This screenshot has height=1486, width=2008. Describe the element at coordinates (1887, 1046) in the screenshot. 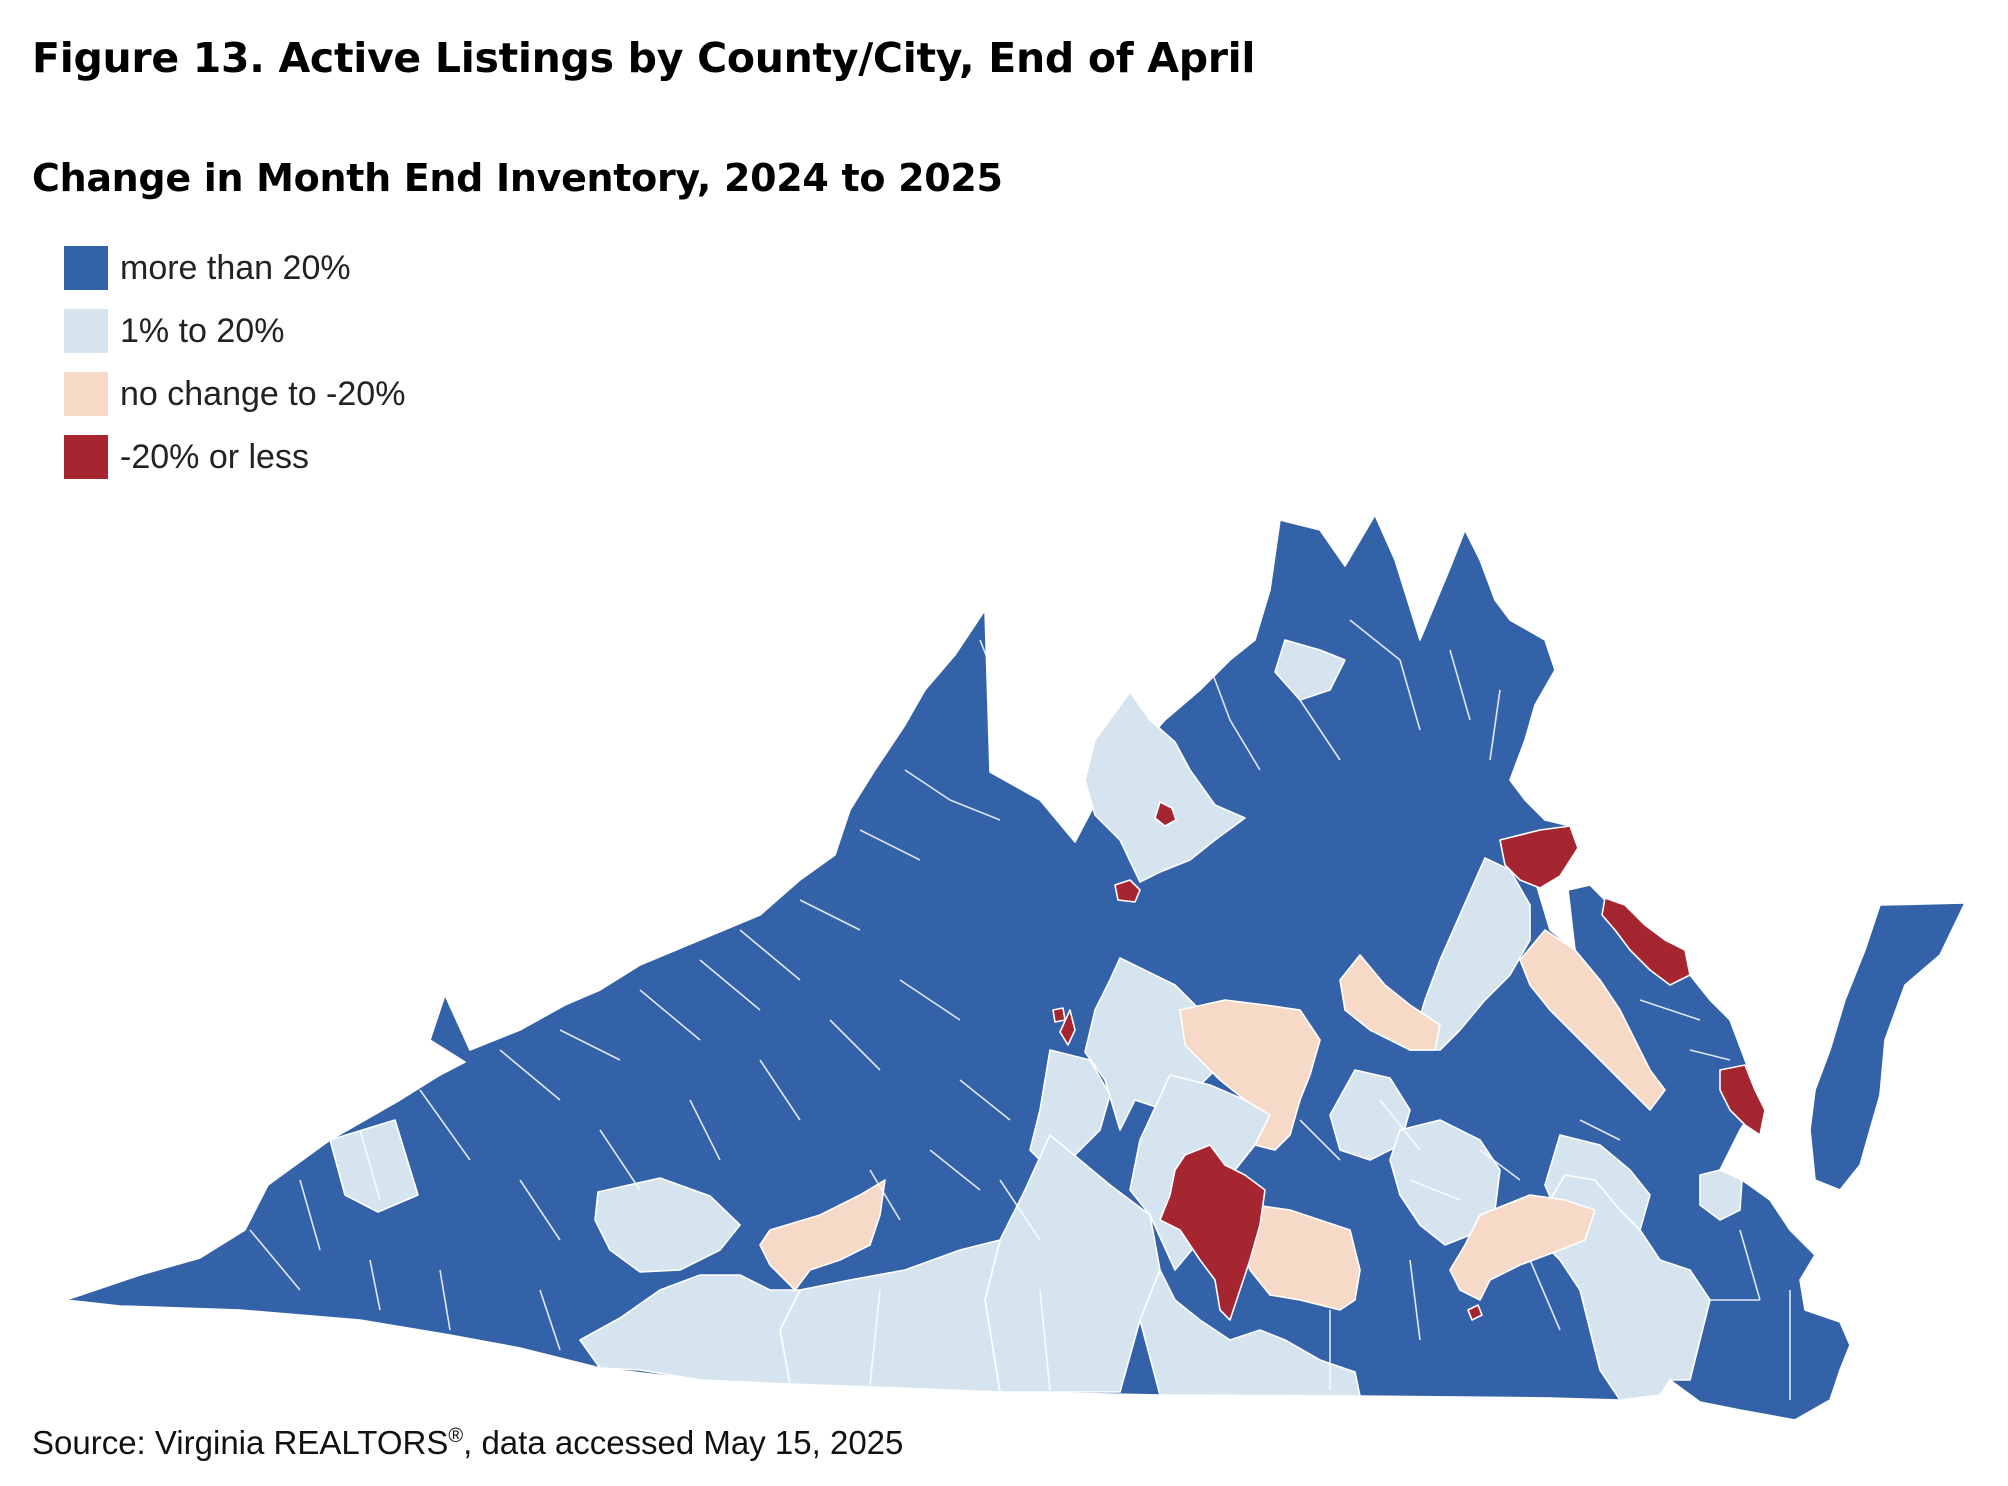

I see `eastern-shore` at that location.